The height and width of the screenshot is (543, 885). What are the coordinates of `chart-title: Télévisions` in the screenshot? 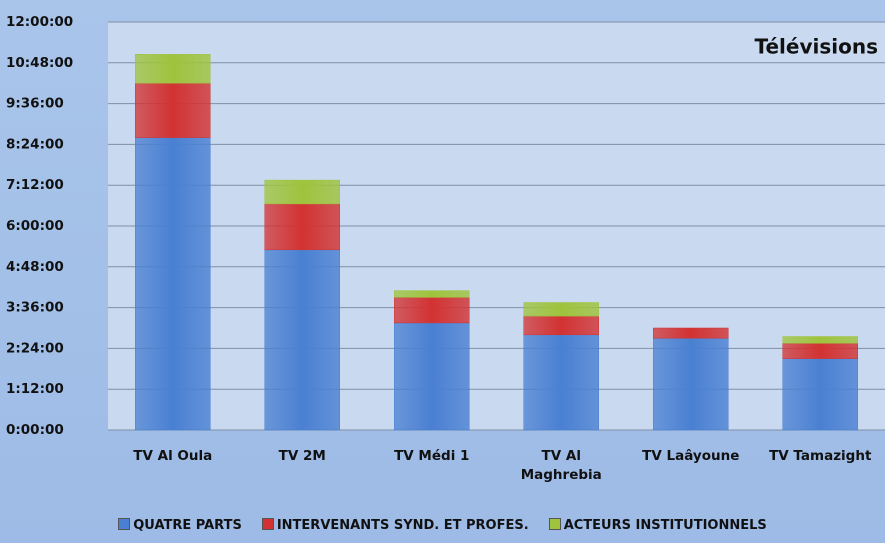 It's located at (816, 47).